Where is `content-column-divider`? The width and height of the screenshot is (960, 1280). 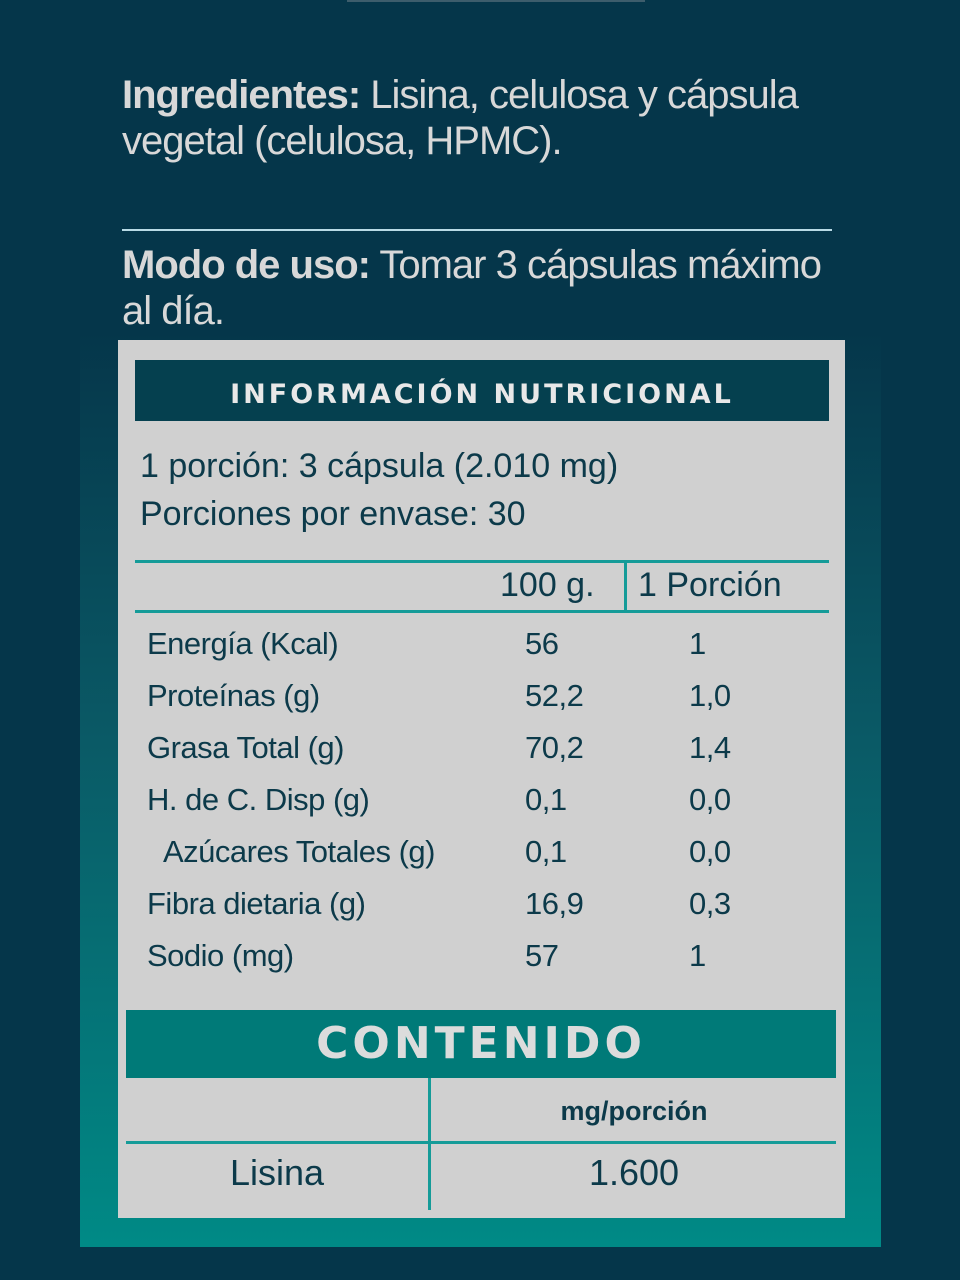
content-column-divider is located at coordinates (429, 1144).